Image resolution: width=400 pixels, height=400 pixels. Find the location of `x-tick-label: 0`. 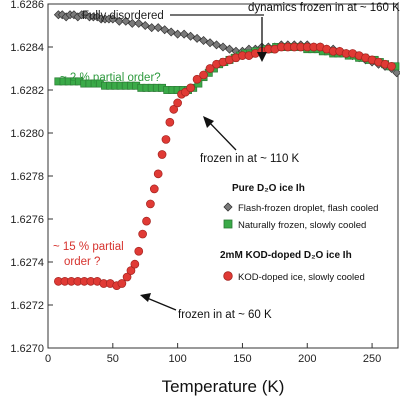

x-tick-label: 0 is located at coordinates (48, 359).